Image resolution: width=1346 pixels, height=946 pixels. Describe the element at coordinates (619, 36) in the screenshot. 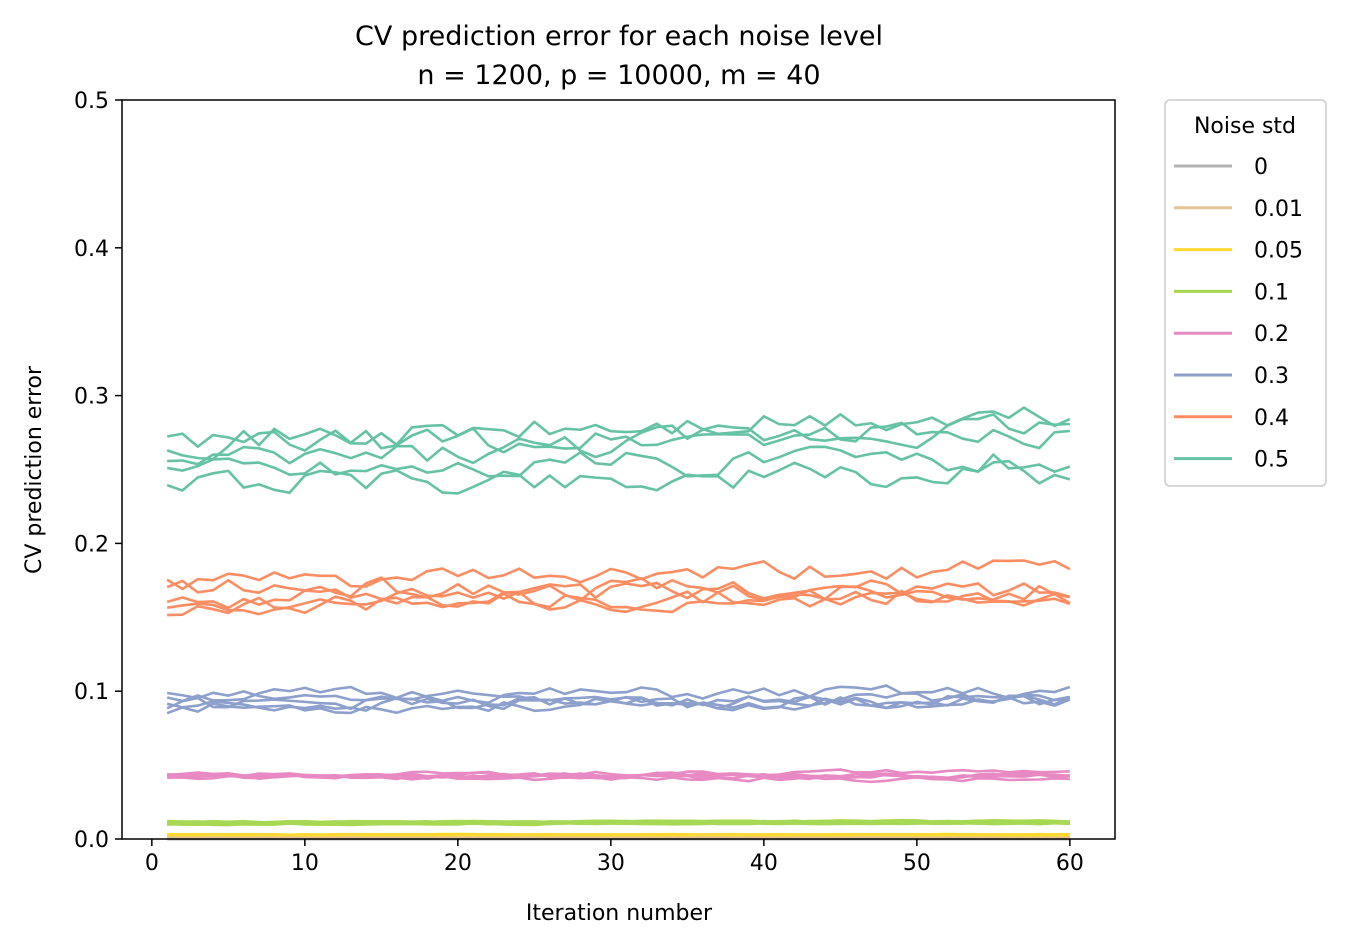

I see `chart-title: CV prediction error for each noise level` at that location.